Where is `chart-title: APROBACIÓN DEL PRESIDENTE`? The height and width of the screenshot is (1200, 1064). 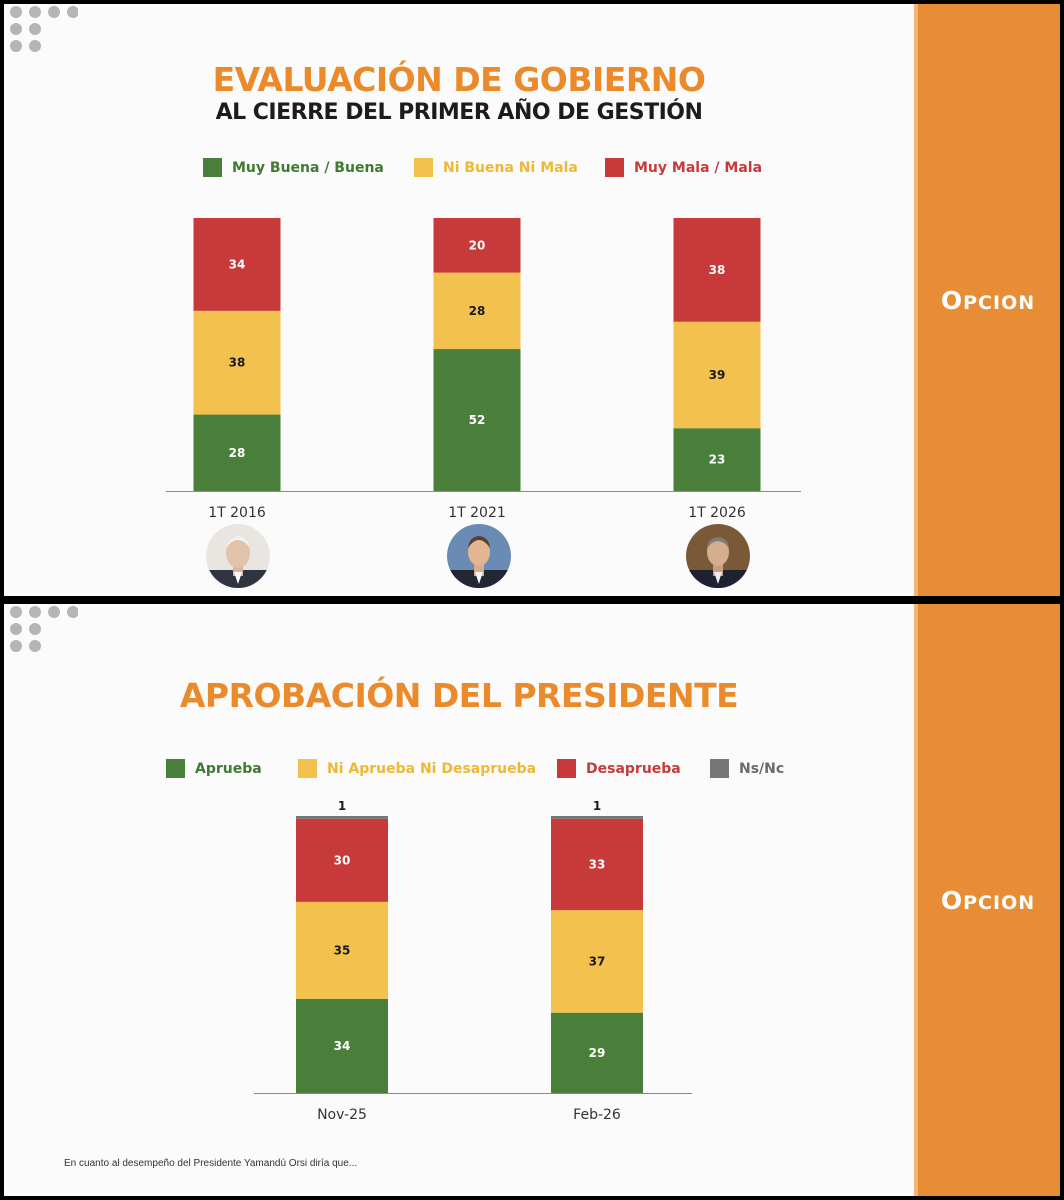
chart-title: APROBACIÓN DEL PRESIDENTE is located at coordinates (459, 695).